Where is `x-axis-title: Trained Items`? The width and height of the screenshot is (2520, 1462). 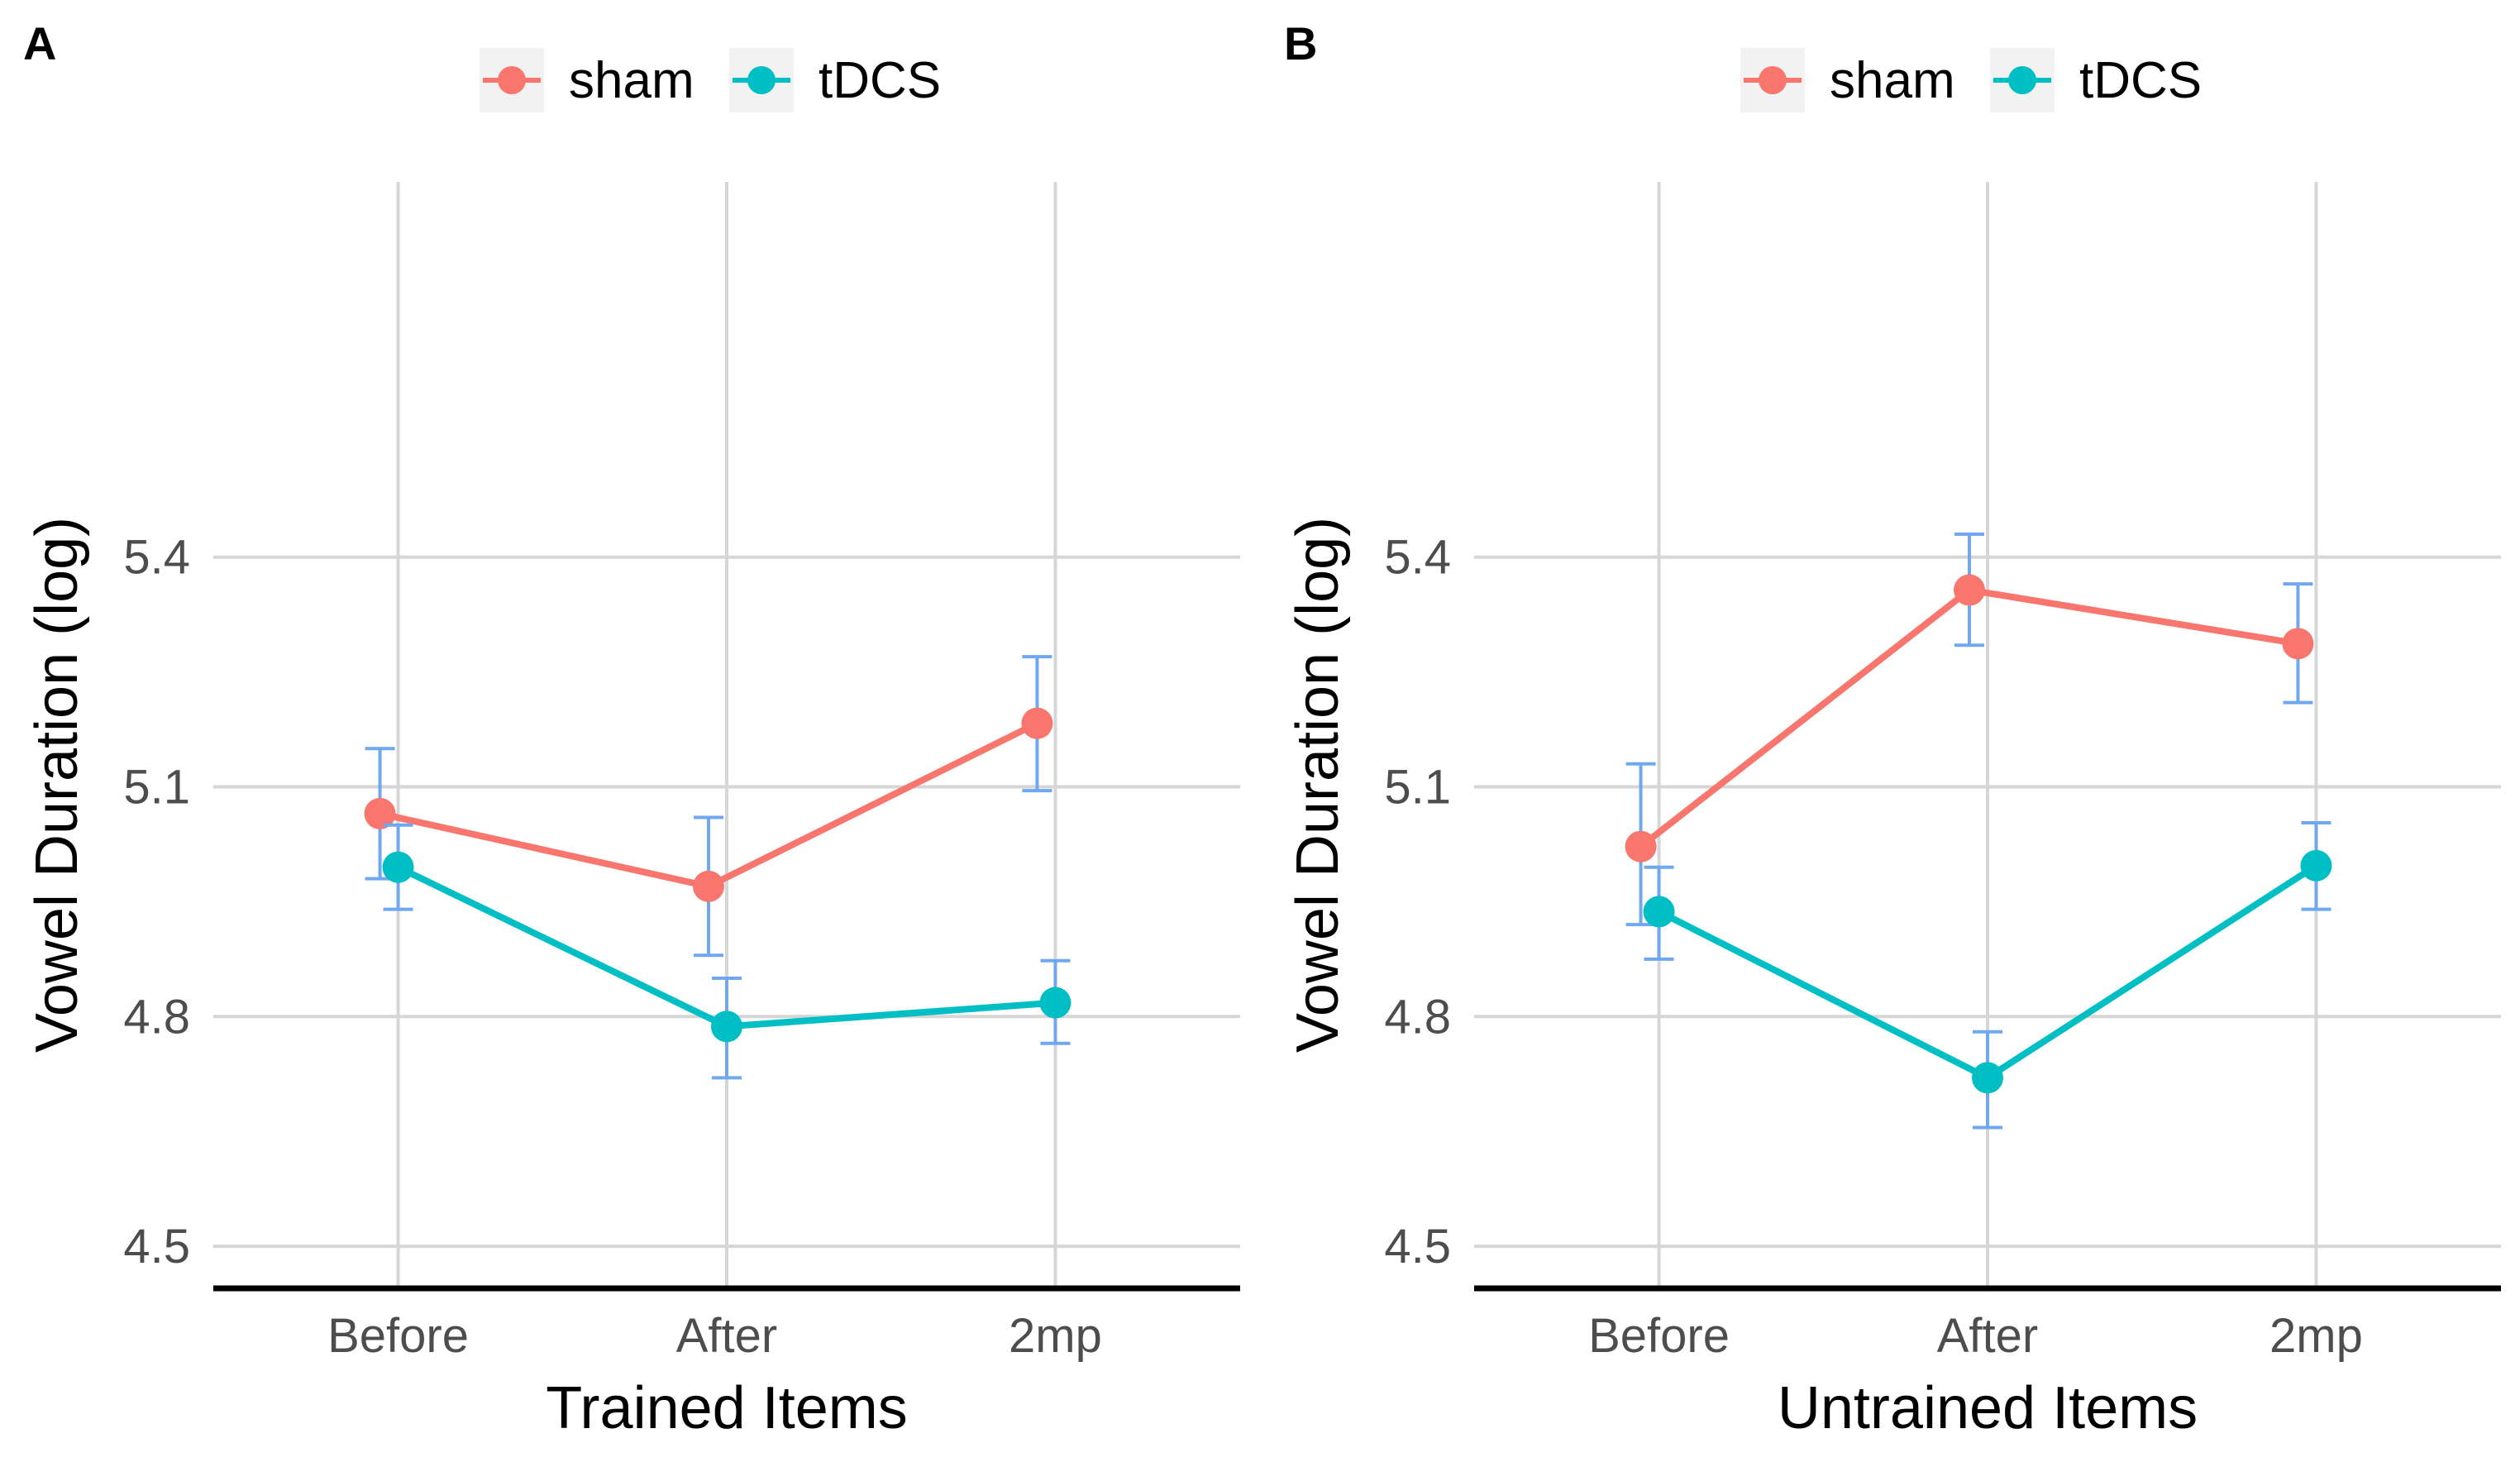 x-axis-title: Trained Items is located at coordinates (726, 1408).